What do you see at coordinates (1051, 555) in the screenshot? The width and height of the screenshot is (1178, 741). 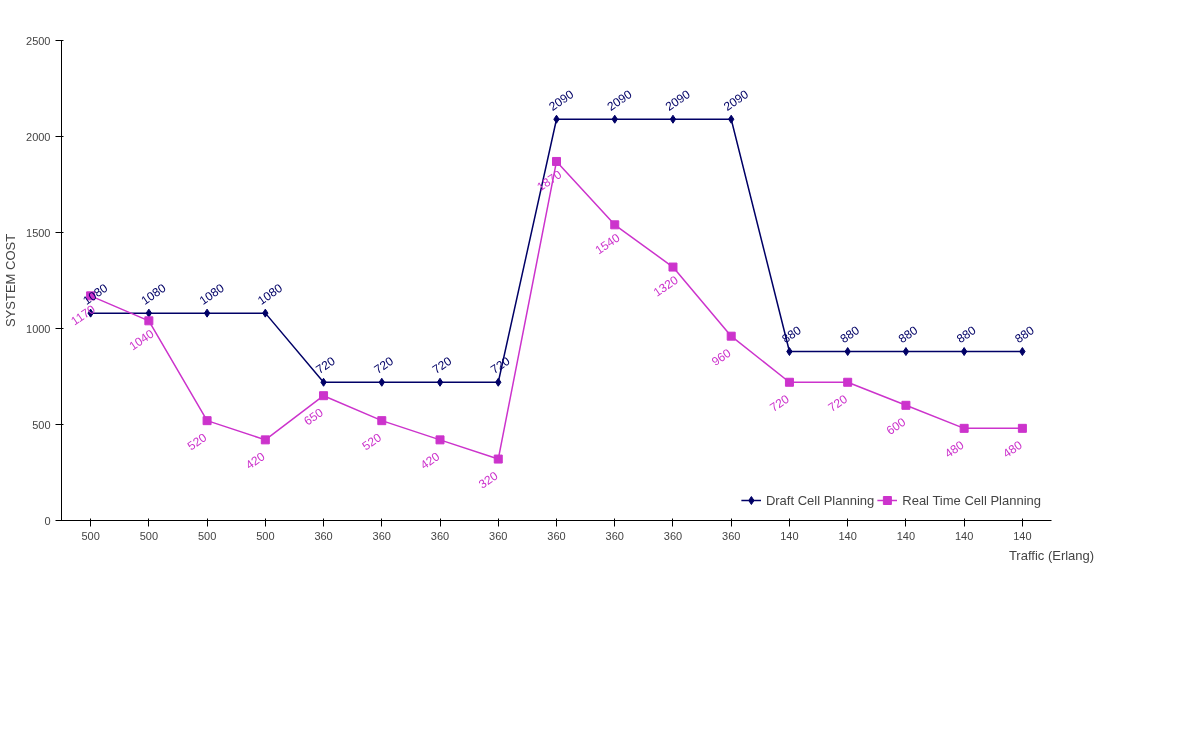 I see `x-axis-title: Traffic (Erlang)` at bounding box center [1051, 555].